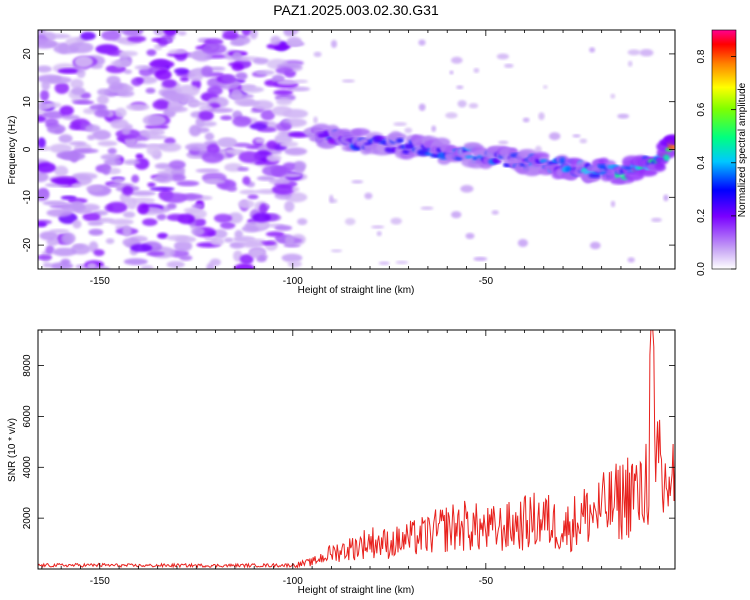  I want to click on figure-title: PAZ1.2025.003.02.30.G31, so click(356, 10).